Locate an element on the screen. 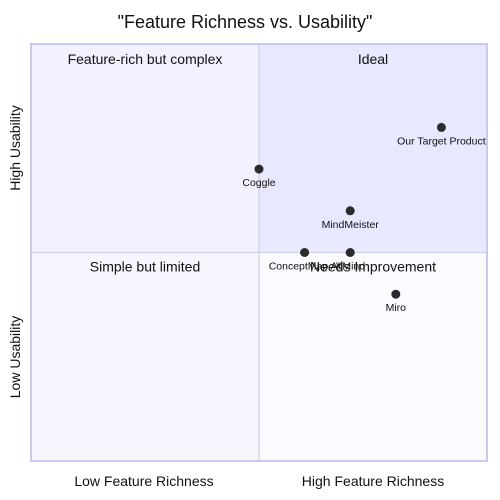  quadrant-label-top-right: Ideal is located at coordinates (373, 59).